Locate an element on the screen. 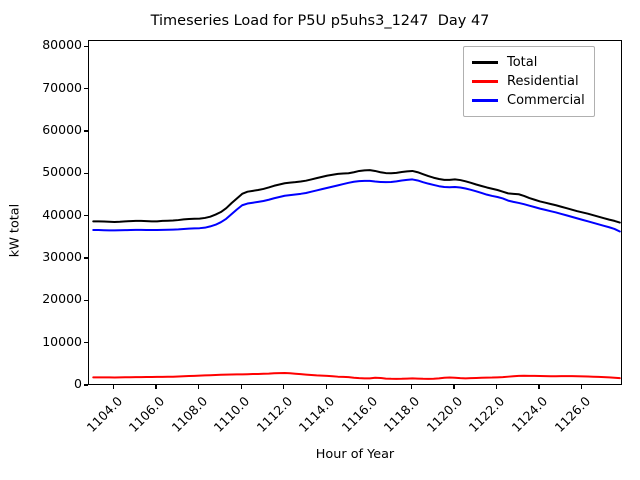 The image size is (640, 480). y-tick-label: 40000 is located at coordinates (62, 214).